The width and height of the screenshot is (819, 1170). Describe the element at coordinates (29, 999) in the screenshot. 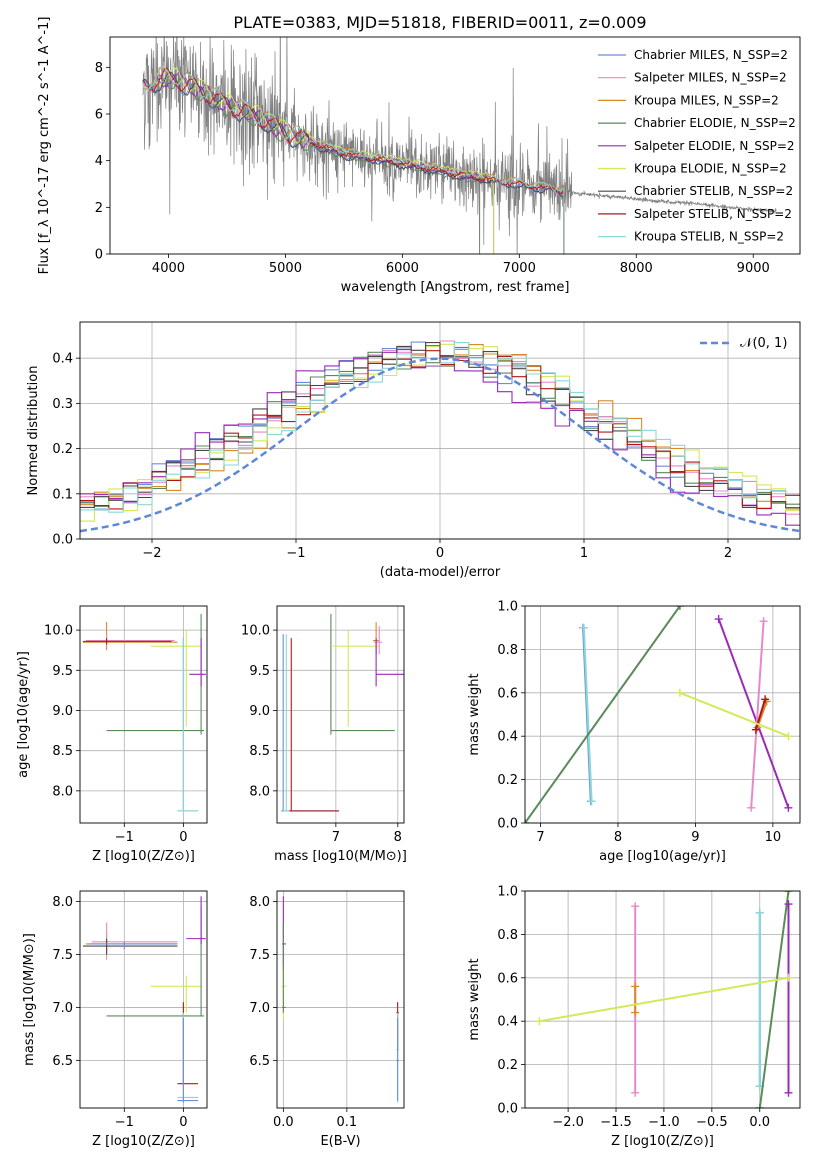

I see `y-axis-label: mass [log10(M/M⊙)]` at that location.